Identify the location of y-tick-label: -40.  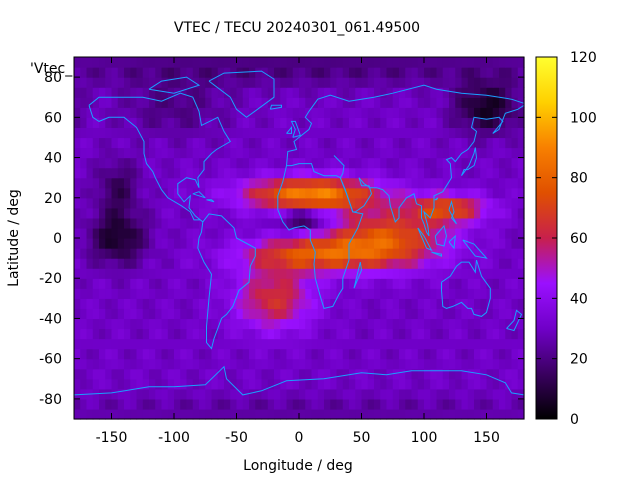
(50, 319).